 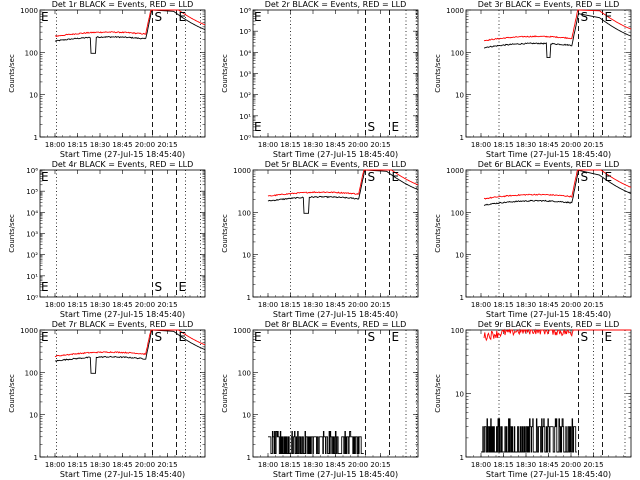 I want to click on panel-title: Det 2r BLACK = Events, RED = LLD, so click(x=336, y=4).